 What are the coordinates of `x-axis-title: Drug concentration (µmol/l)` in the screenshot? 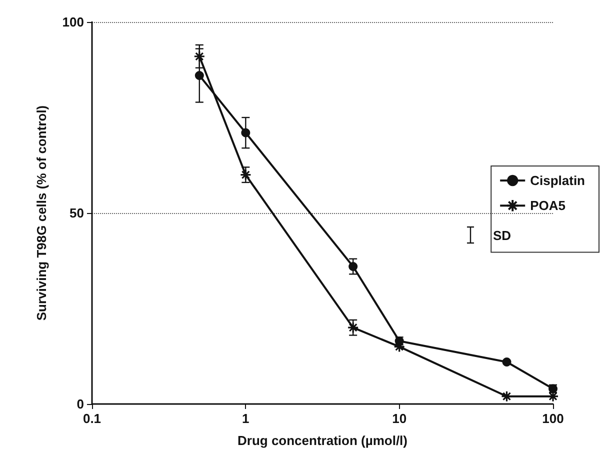 It's located at (323, 440).